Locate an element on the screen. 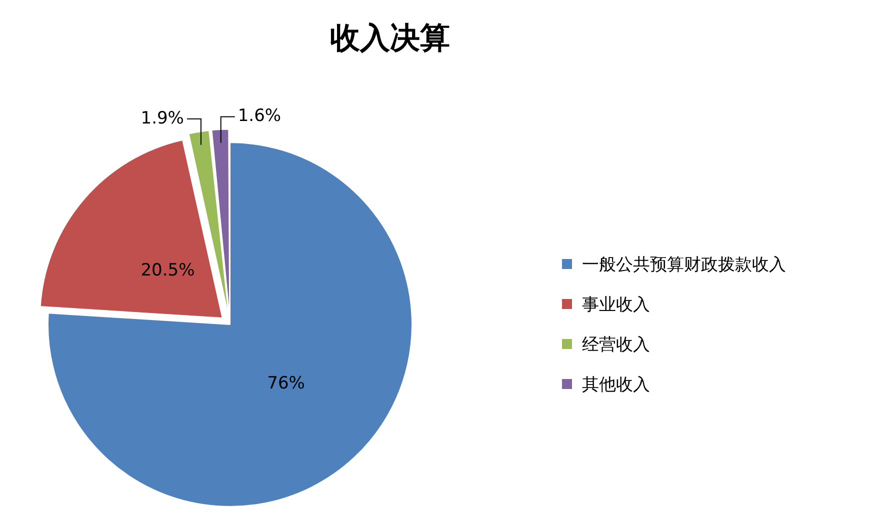 The height and width of the screenshot is (527, 872). legend-label: 一般公共预算财政拨款收入 is located at coordinates (684, 265).